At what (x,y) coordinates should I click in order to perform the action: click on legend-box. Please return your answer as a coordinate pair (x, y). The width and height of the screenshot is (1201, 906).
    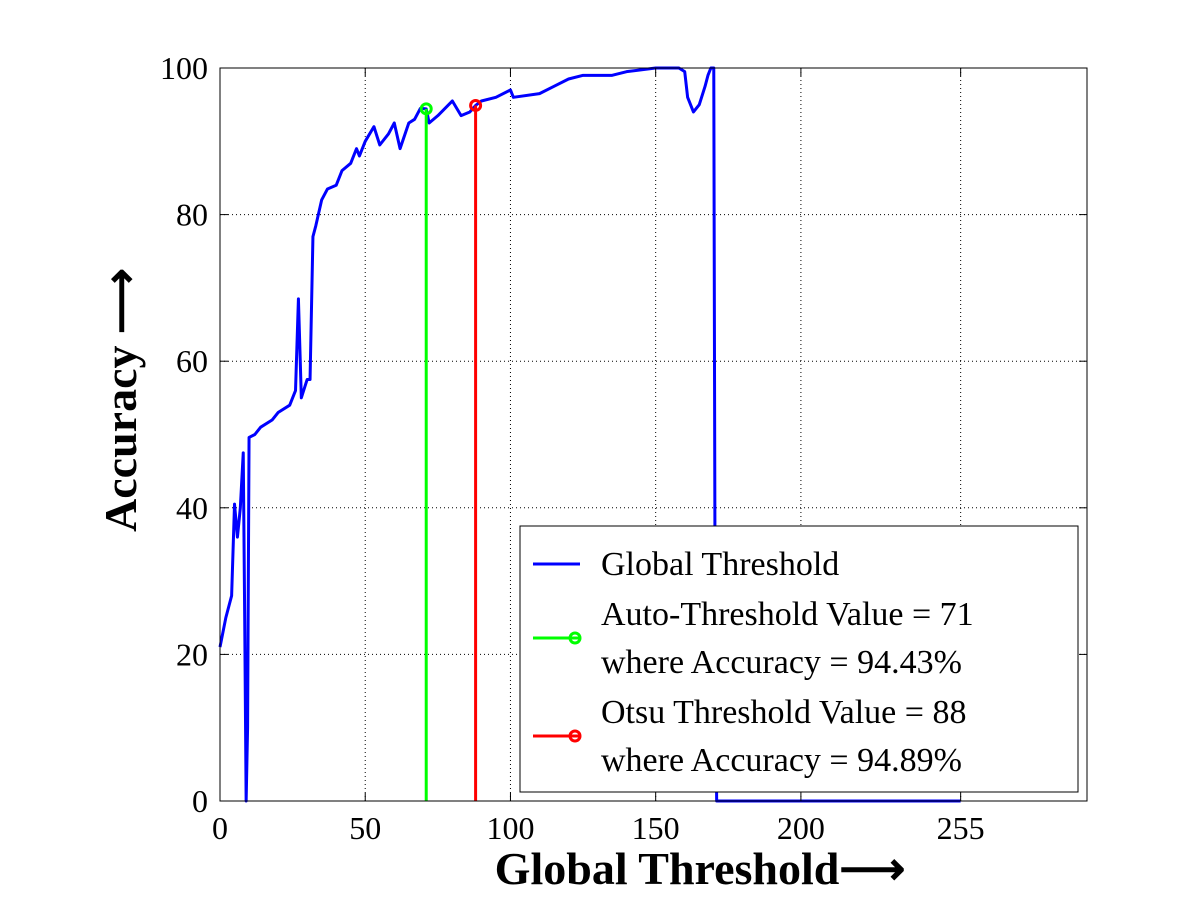
    Looking at the image, I should click on (799, 659).